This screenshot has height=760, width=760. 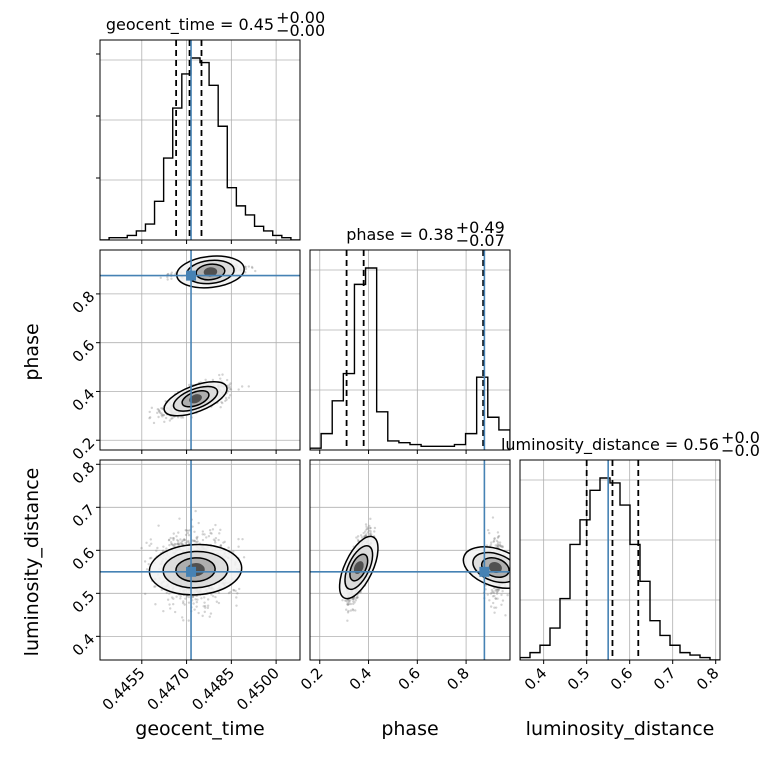 What do you see at coordinates (300, 17) in the screenshot?
I see `title-sup: +0.00` at bounding box center [300, 17].